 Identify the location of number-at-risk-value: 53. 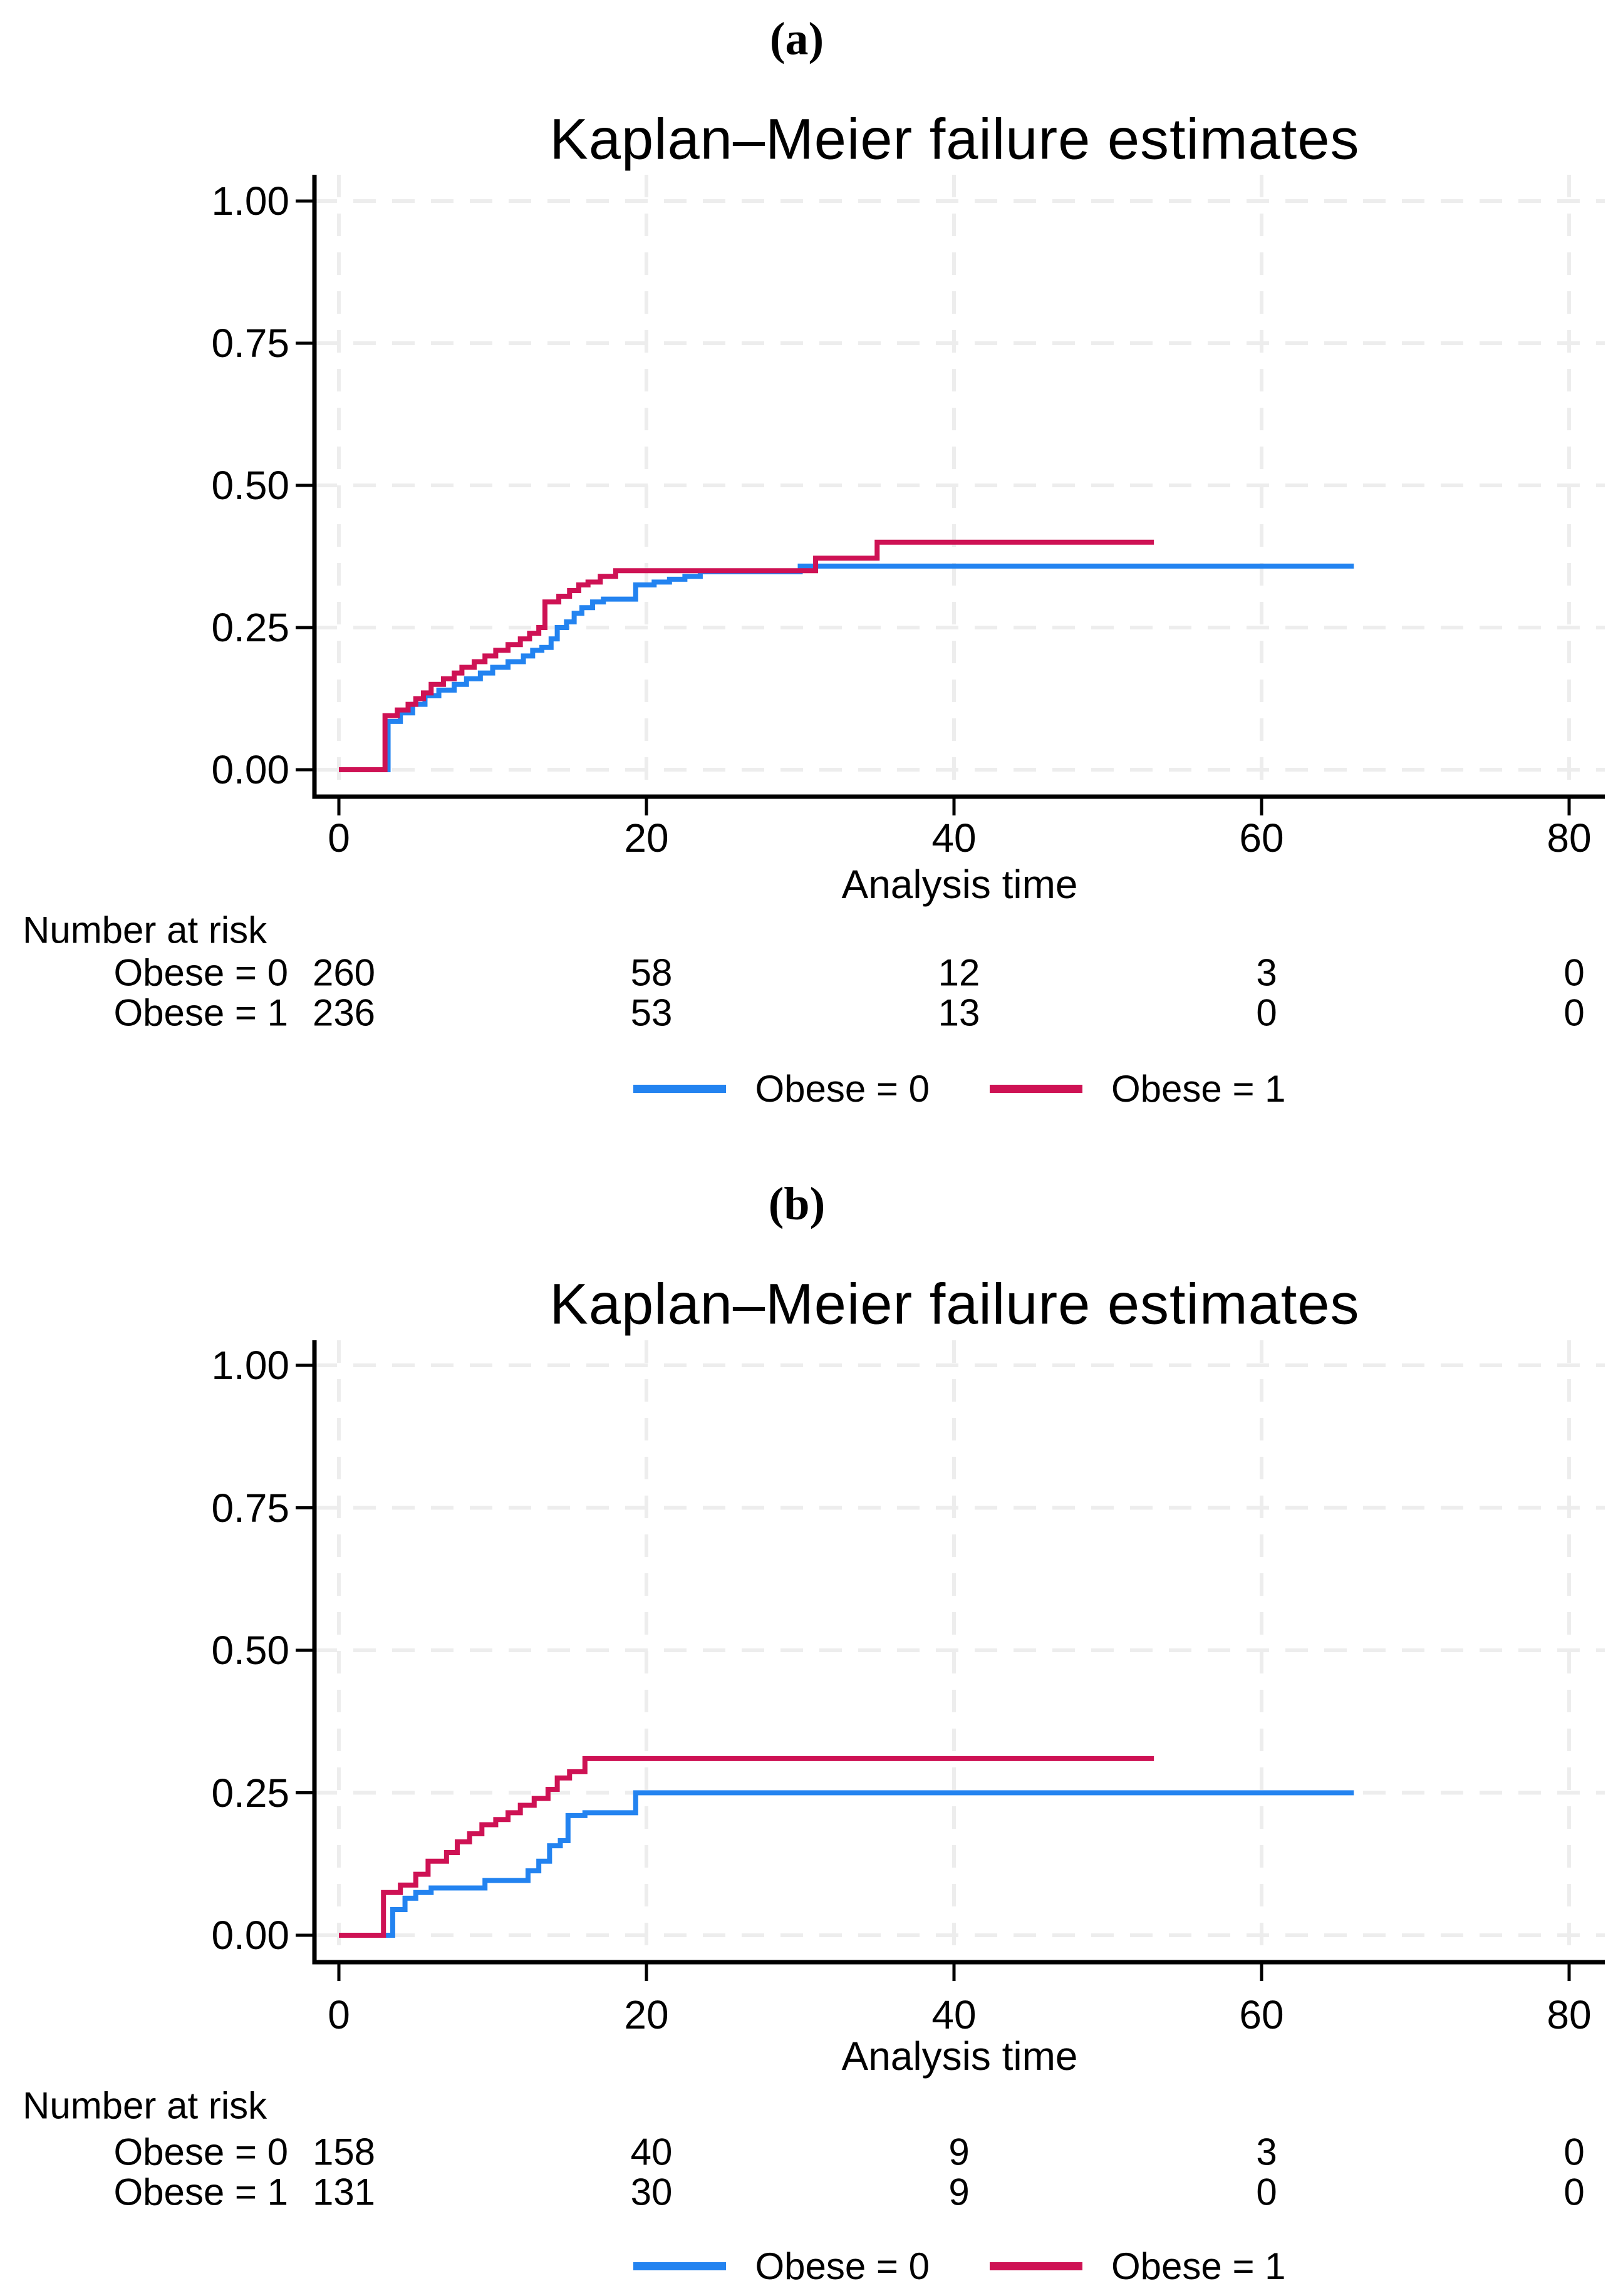
(651, 1012).